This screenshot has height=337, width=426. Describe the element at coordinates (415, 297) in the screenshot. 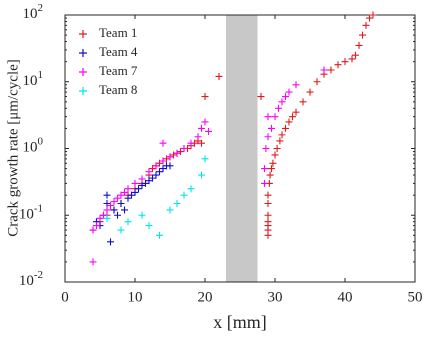

I see `x-tick-label: 50` at that location.